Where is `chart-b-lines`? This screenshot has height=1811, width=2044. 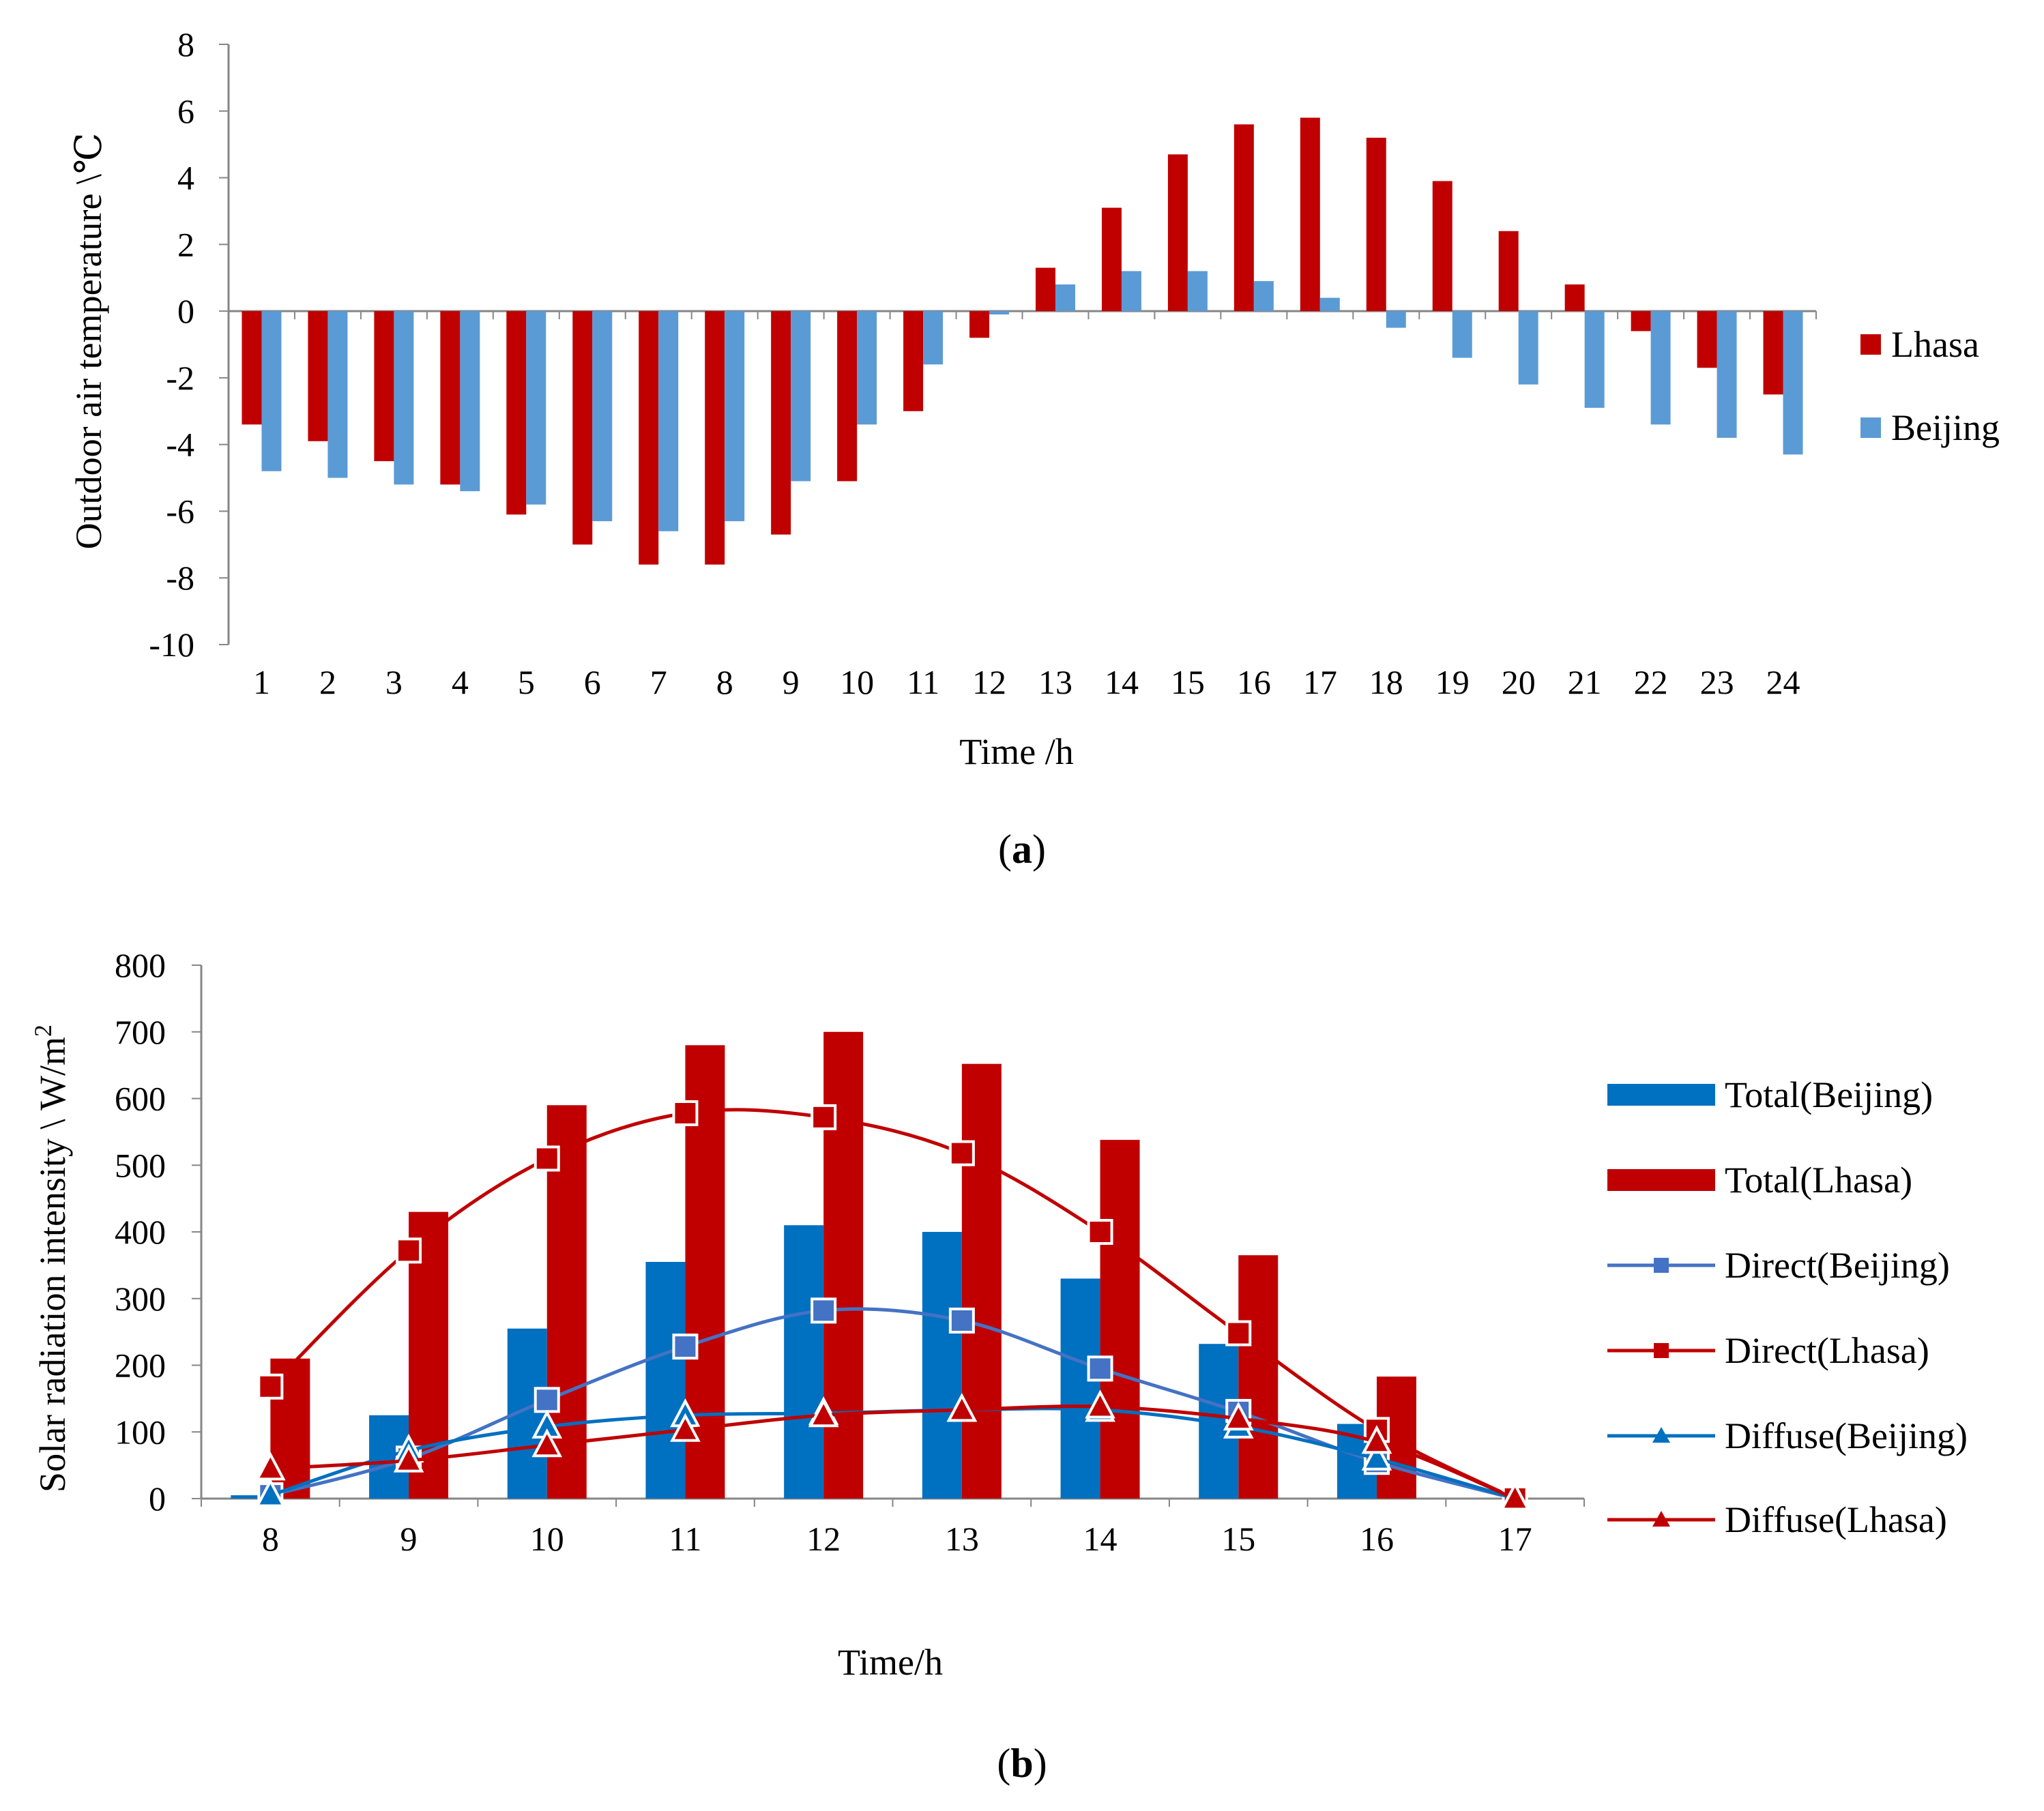
chart-b-lines is located at coordinates (892, 1306).